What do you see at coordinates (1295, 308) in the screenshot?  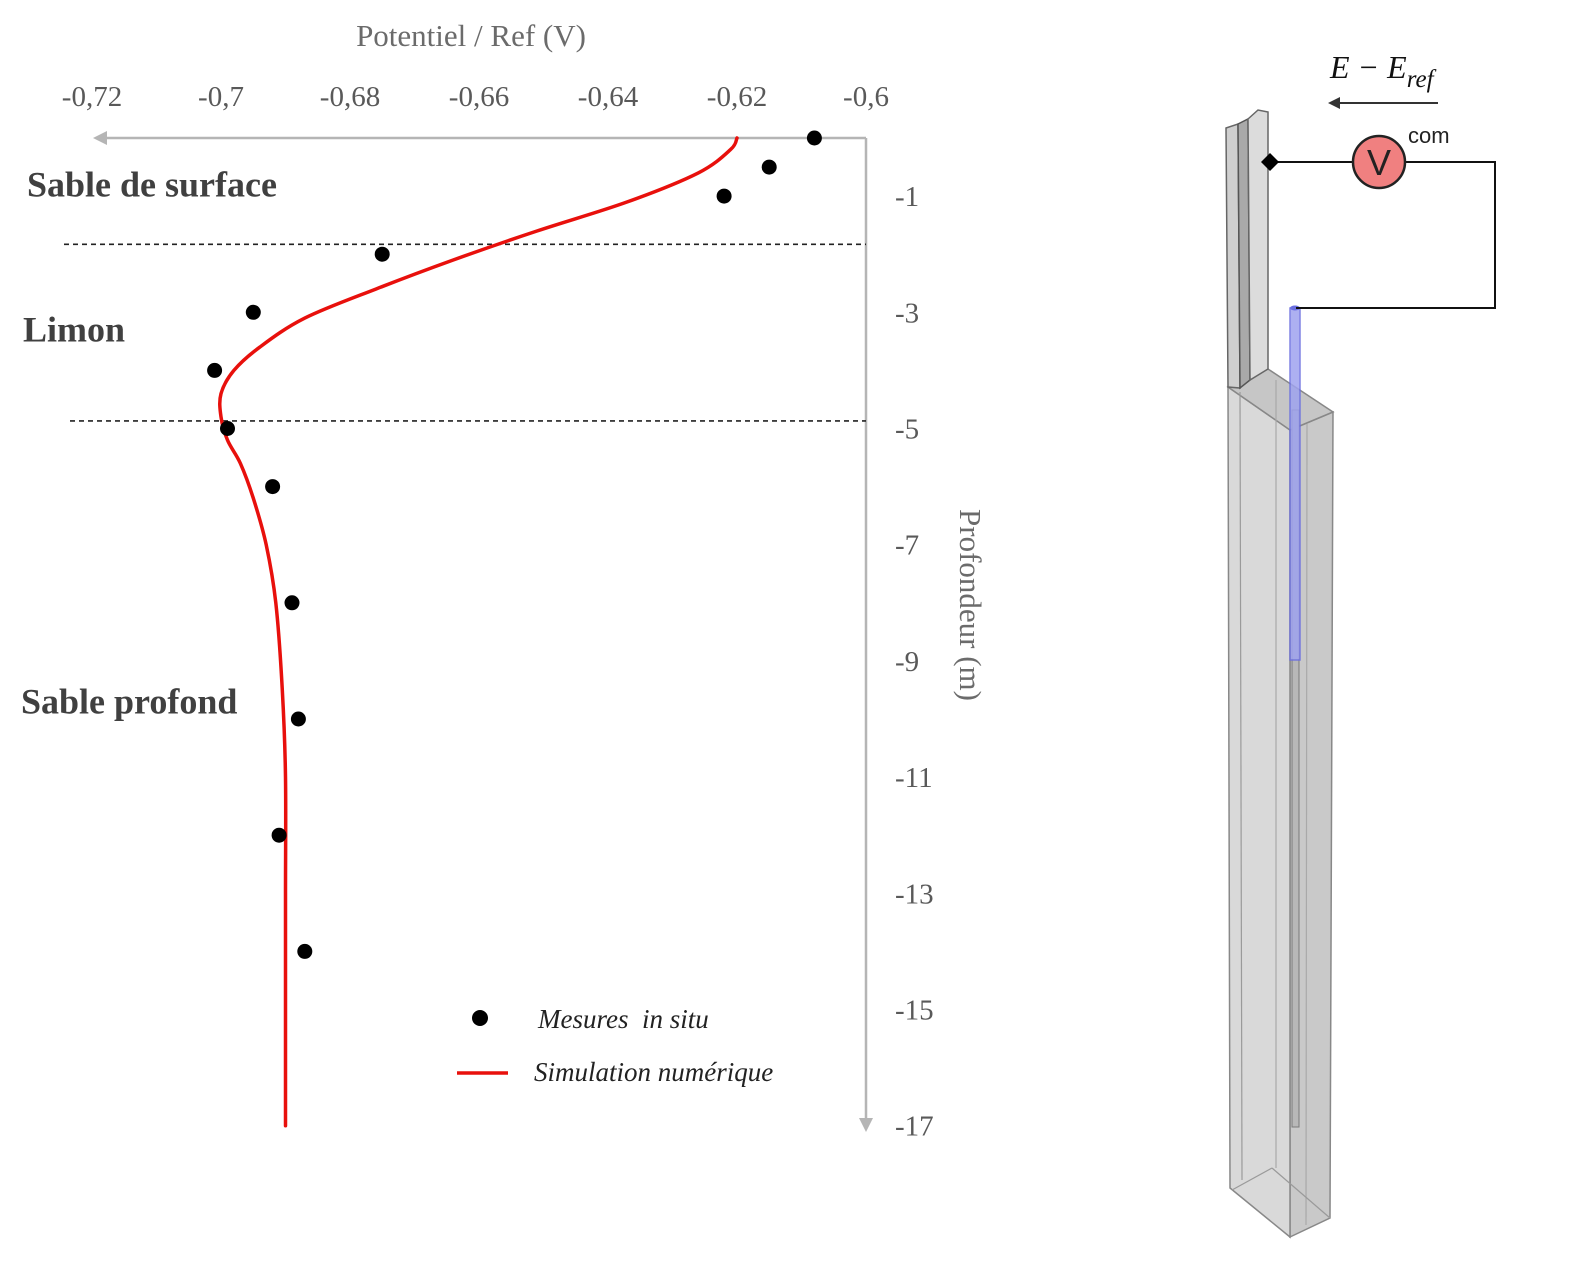 I see `reference-electrode-top` at bounding box center [1295, 308].